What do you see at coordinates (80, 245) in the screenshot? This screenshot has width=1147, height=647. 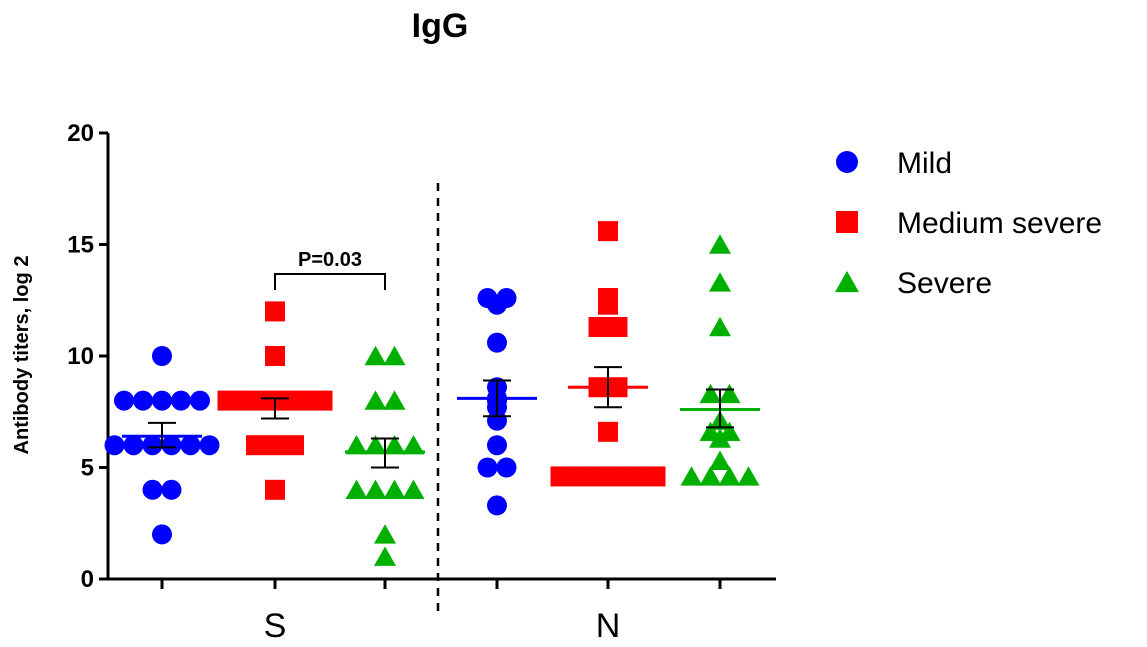 I see `y-tick-label: 15` at bounding box center [80, 245].